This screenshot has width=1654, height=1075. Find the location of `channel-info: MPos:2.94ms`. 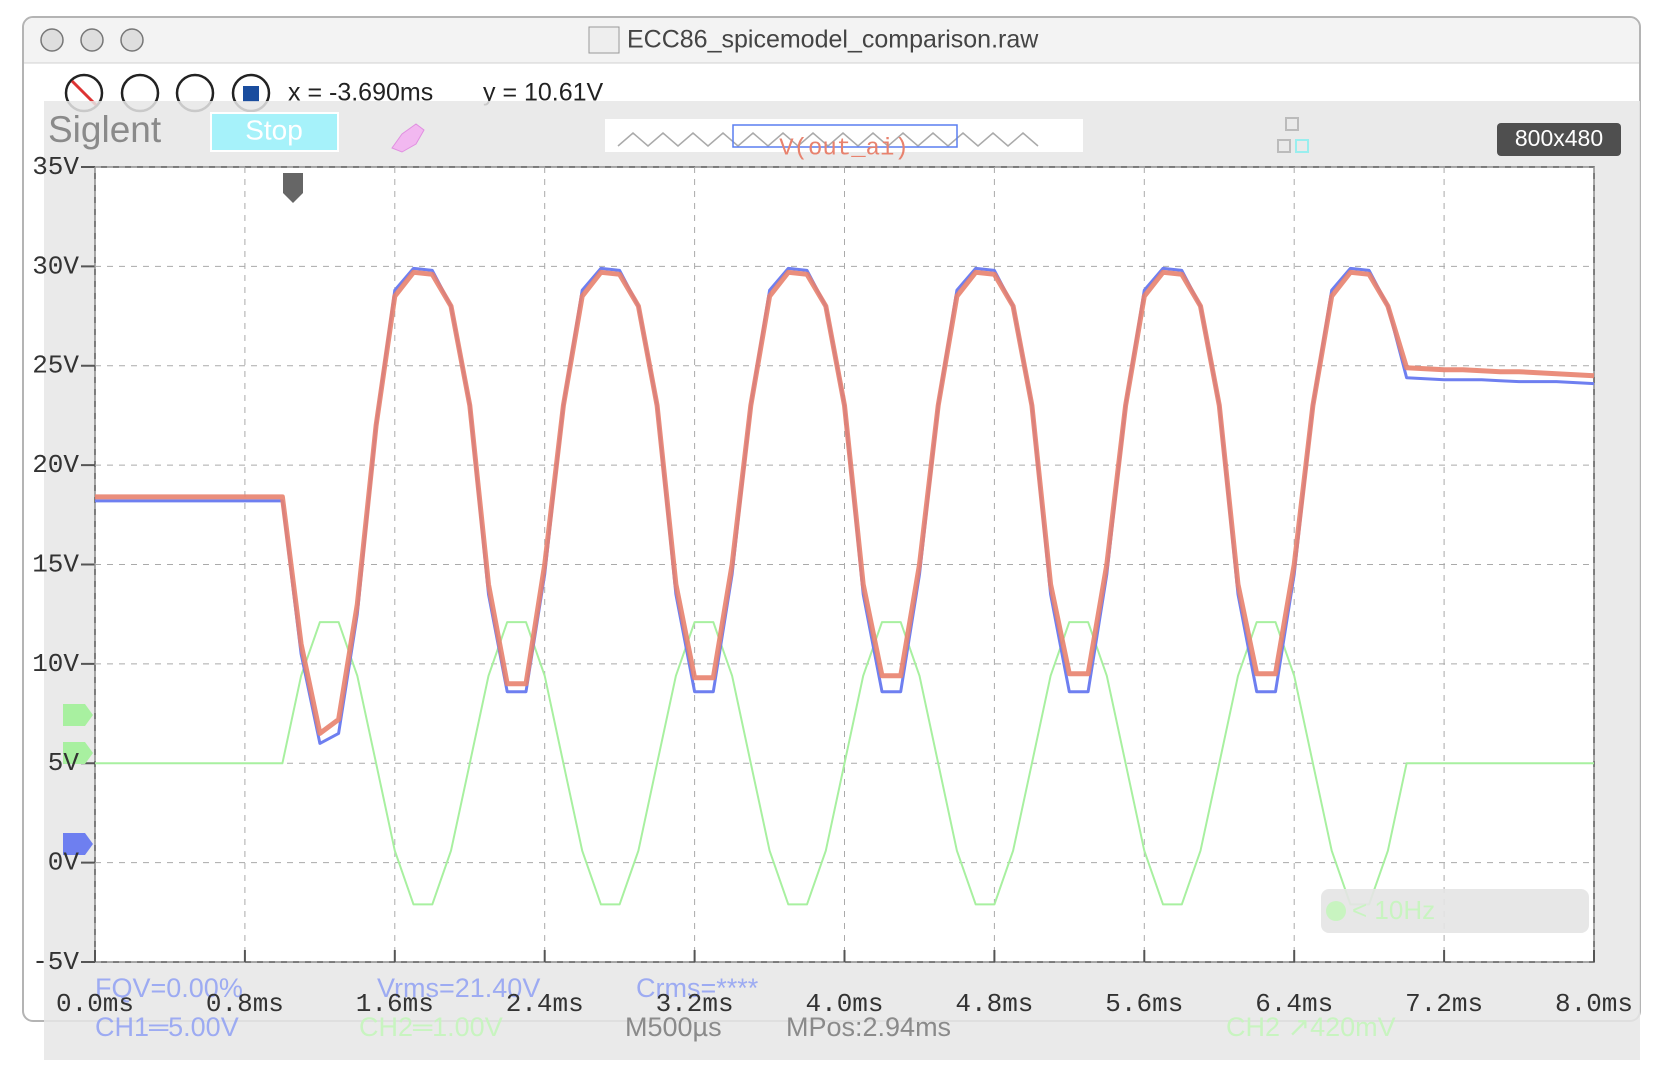

channel-info: MPos:2.94ms is located at coordinates (868, 1027).